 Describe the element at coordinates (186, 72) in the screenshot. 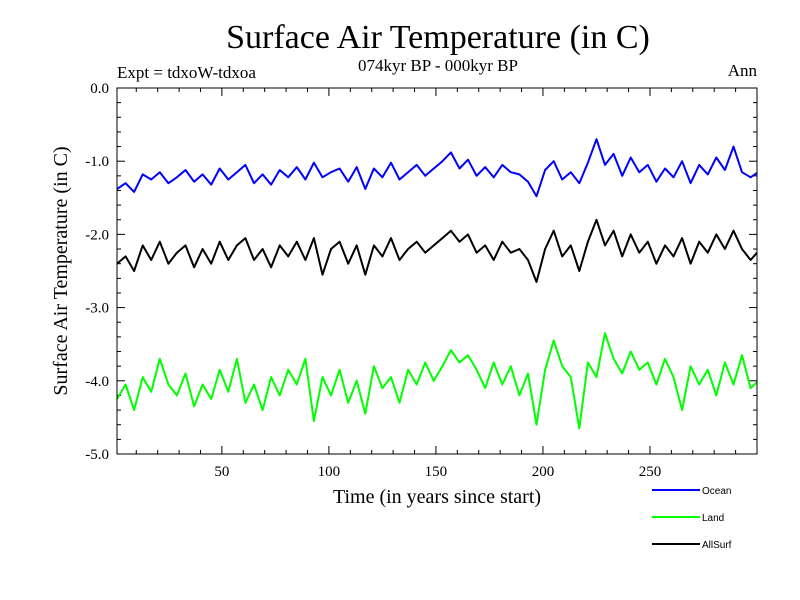

I see `experiment-note: Expt = tdxoW-tdxoa` at that location.